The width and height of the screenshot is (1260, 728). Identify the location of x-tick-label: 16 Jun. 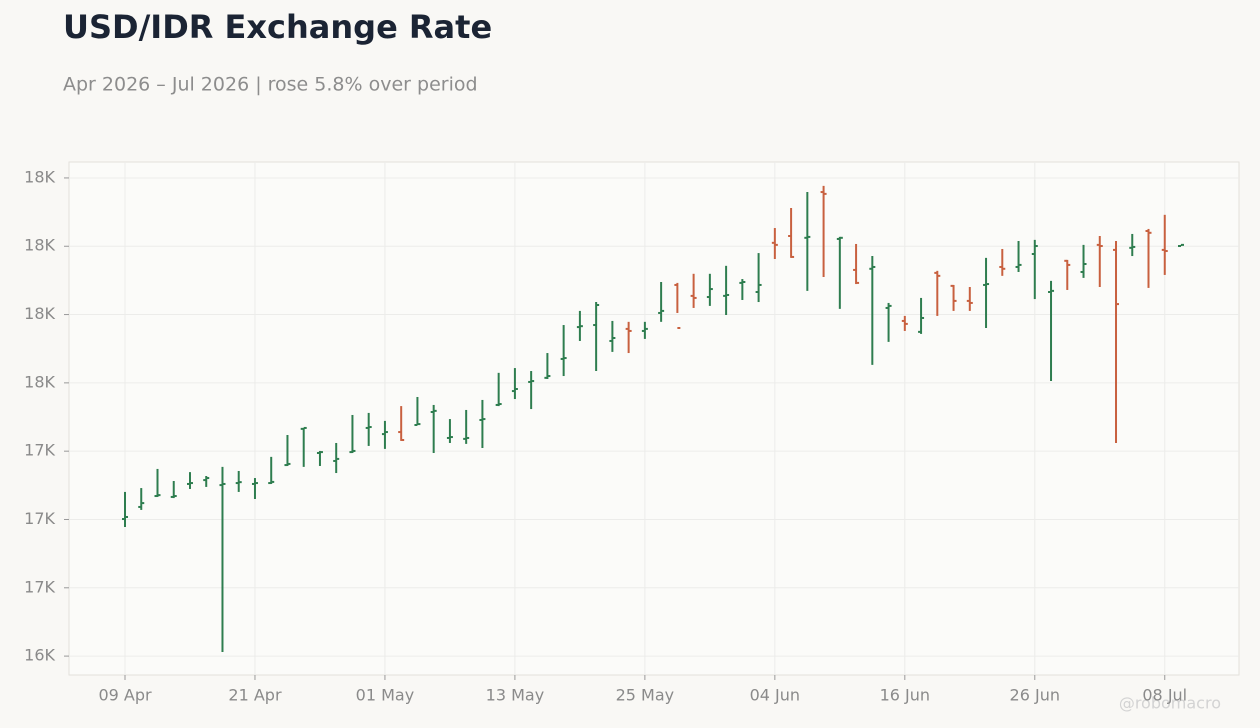
(905, 695).